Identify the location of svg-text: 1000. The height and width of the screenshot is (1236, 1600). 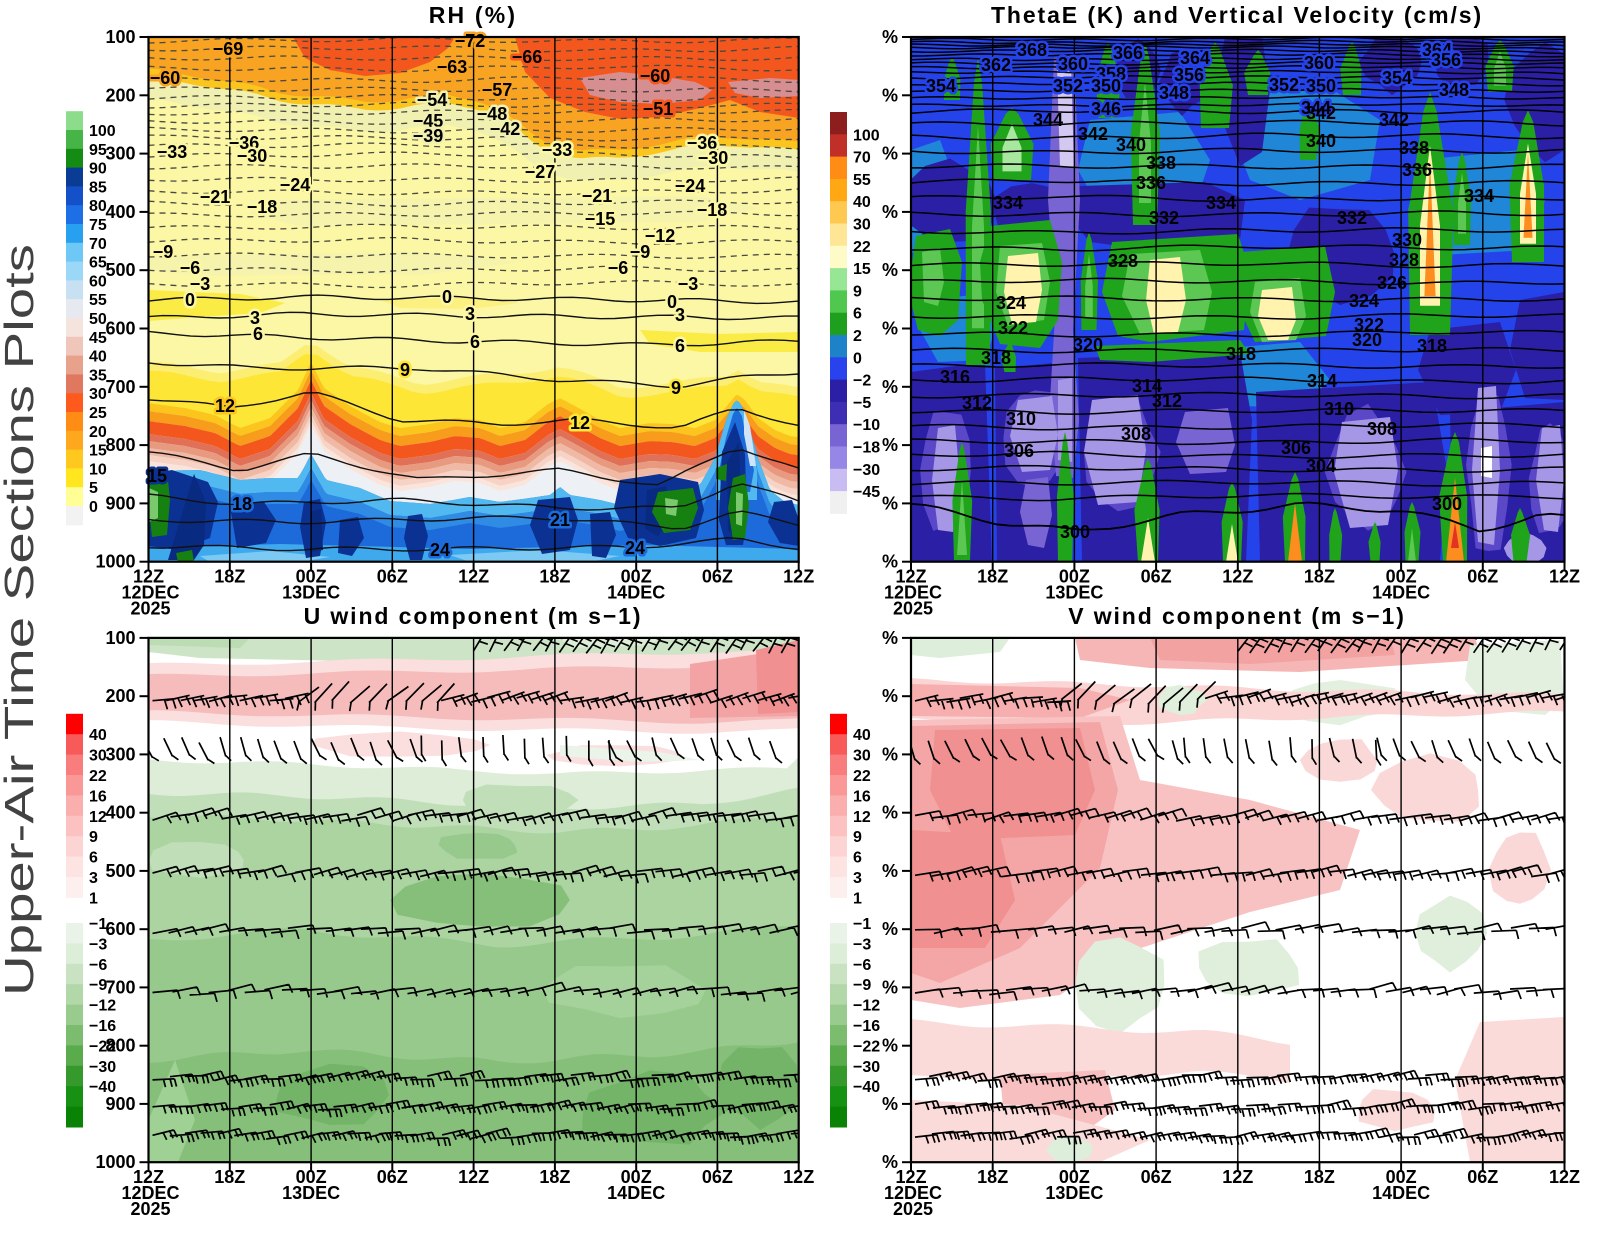
(115, 1162).